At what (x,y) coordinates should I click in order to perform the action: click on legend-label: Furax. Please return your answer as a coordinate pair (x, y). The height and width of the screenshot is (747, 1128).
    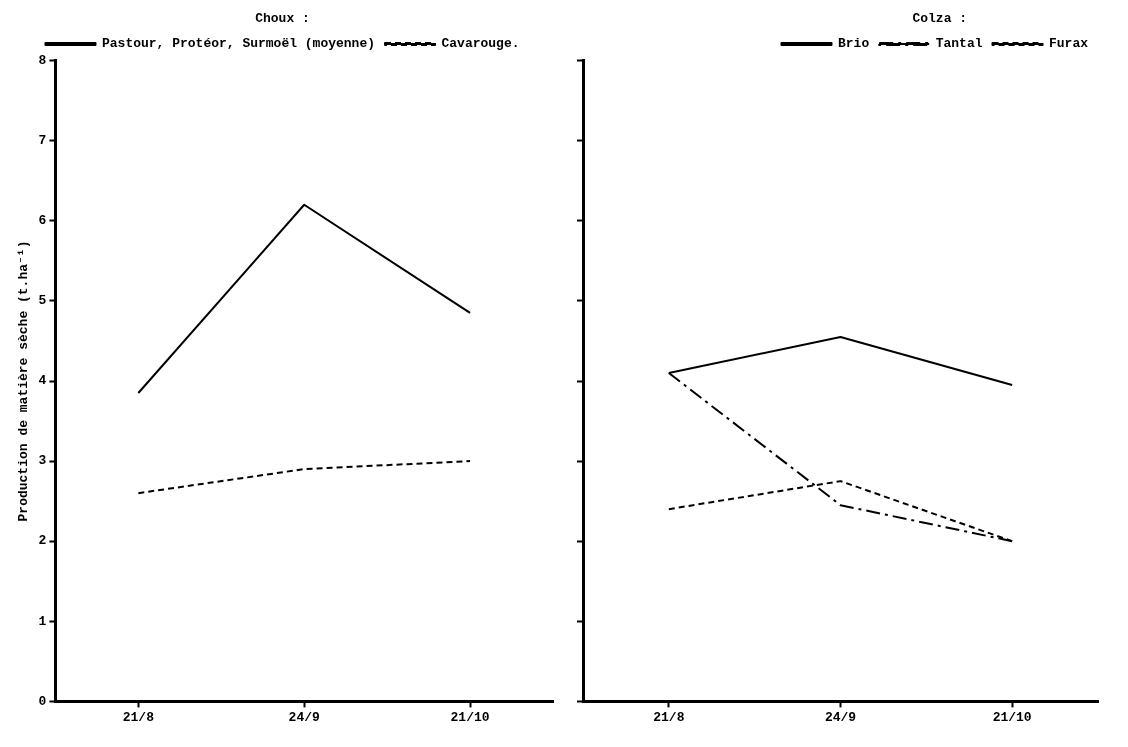
    Looking at the image, I should click on (1068, 44).